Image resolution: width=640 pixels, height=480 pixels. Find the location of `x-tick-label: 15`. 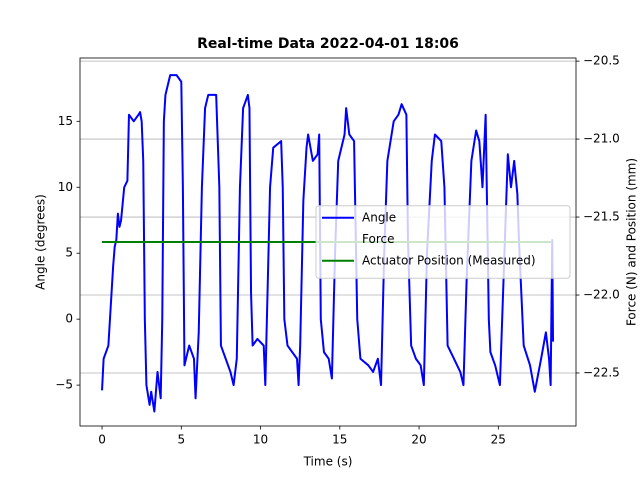

x-tick-label: 15 is located at coordinates (339, 440).